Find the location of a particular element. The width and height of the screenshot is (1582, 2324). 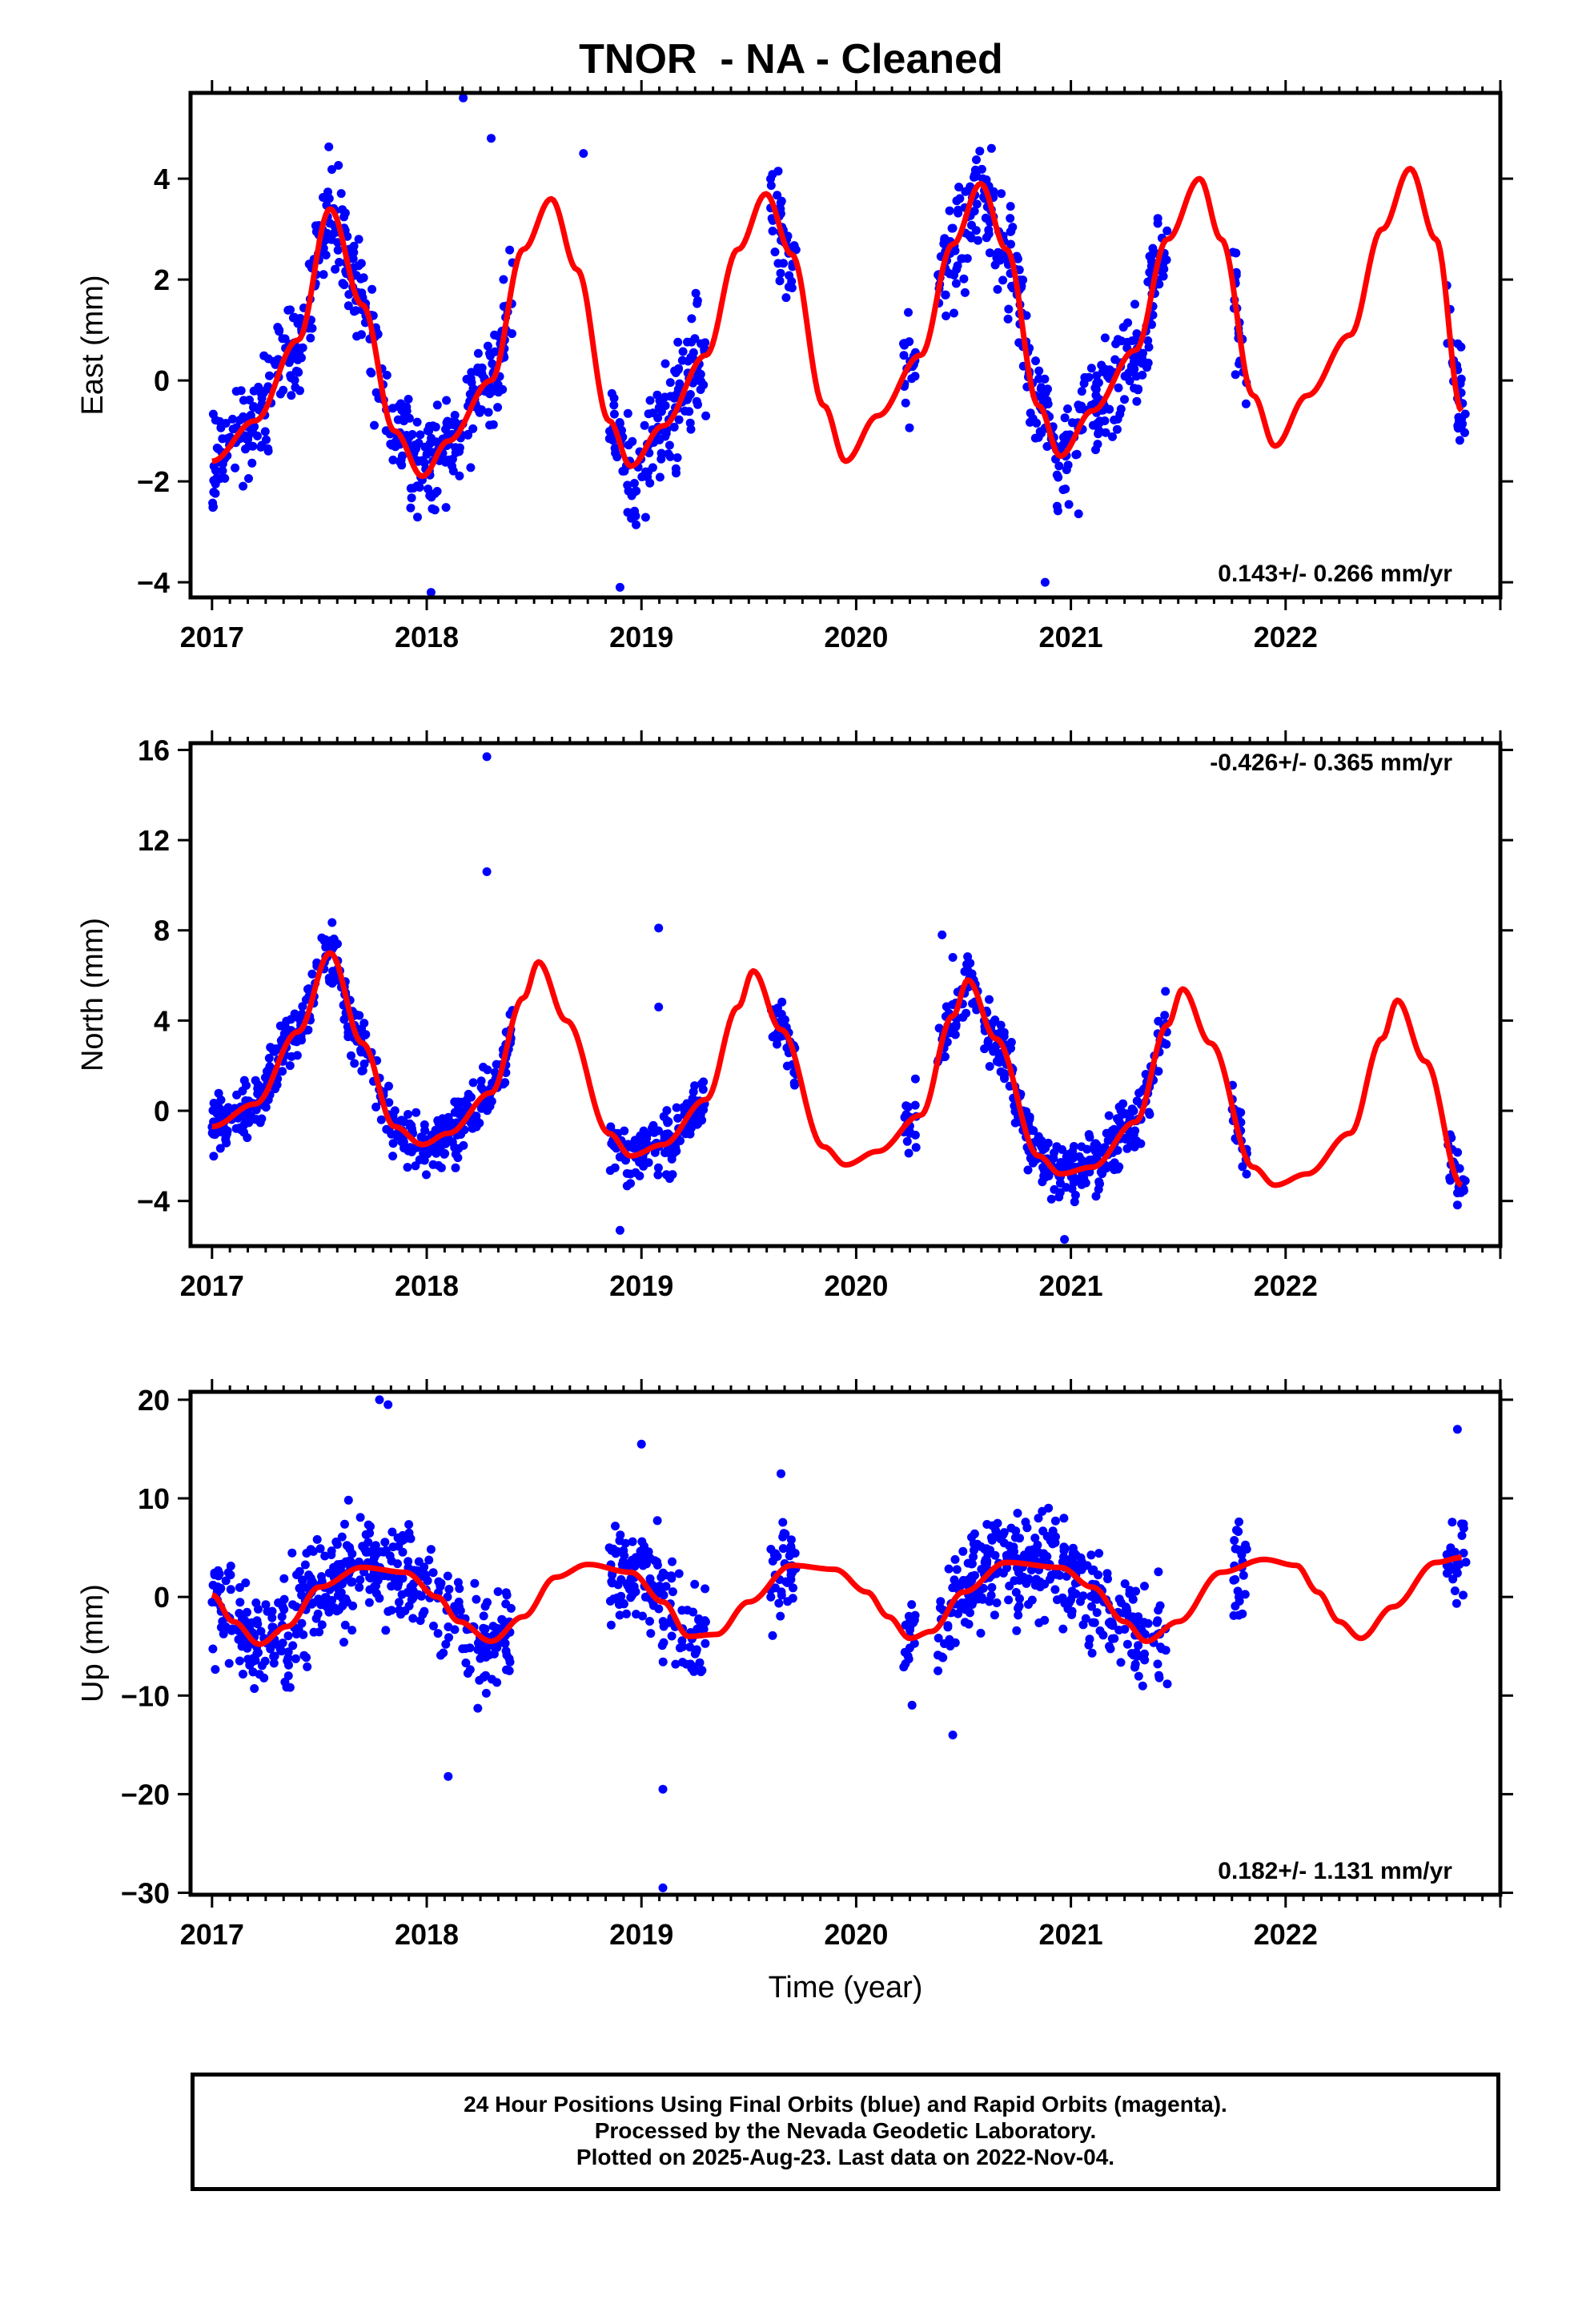

x-tick-label: 2020 is located at coordinates (856, 1934).